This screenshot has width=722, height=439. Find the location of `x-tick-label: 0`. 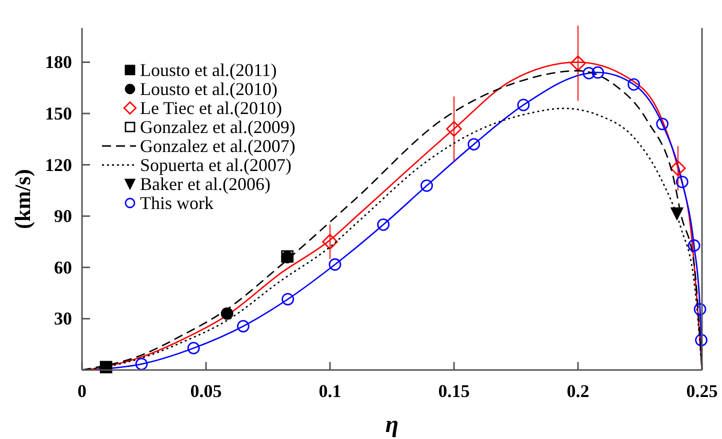

x-tick-label: 0 is located at coordinates (82, 391).